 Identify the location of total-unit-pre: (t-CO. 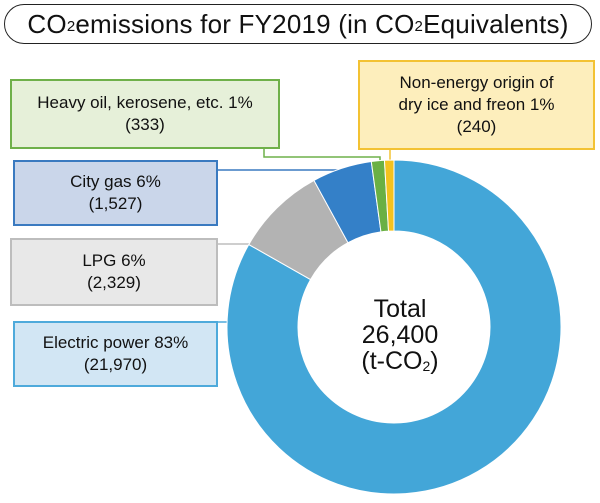
(392, 361).